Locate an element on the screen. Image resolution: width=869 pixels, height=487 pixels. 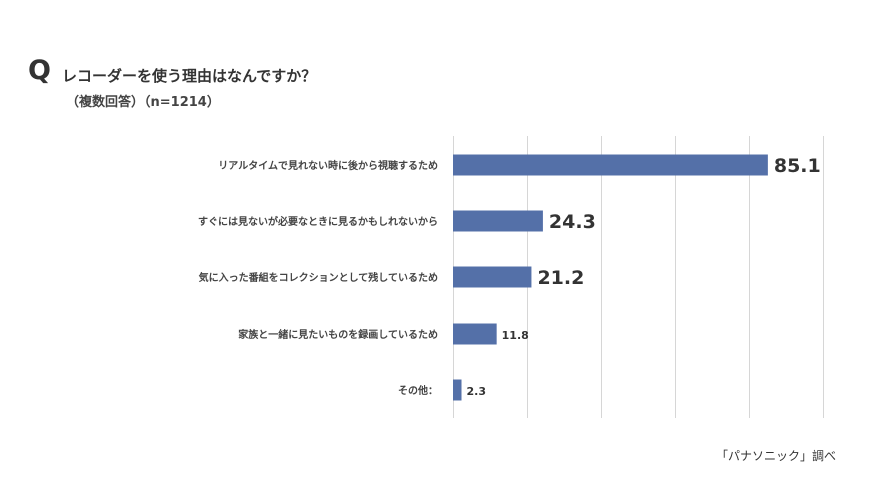
data-label: 24.3 is located at coordinates (572, 222).